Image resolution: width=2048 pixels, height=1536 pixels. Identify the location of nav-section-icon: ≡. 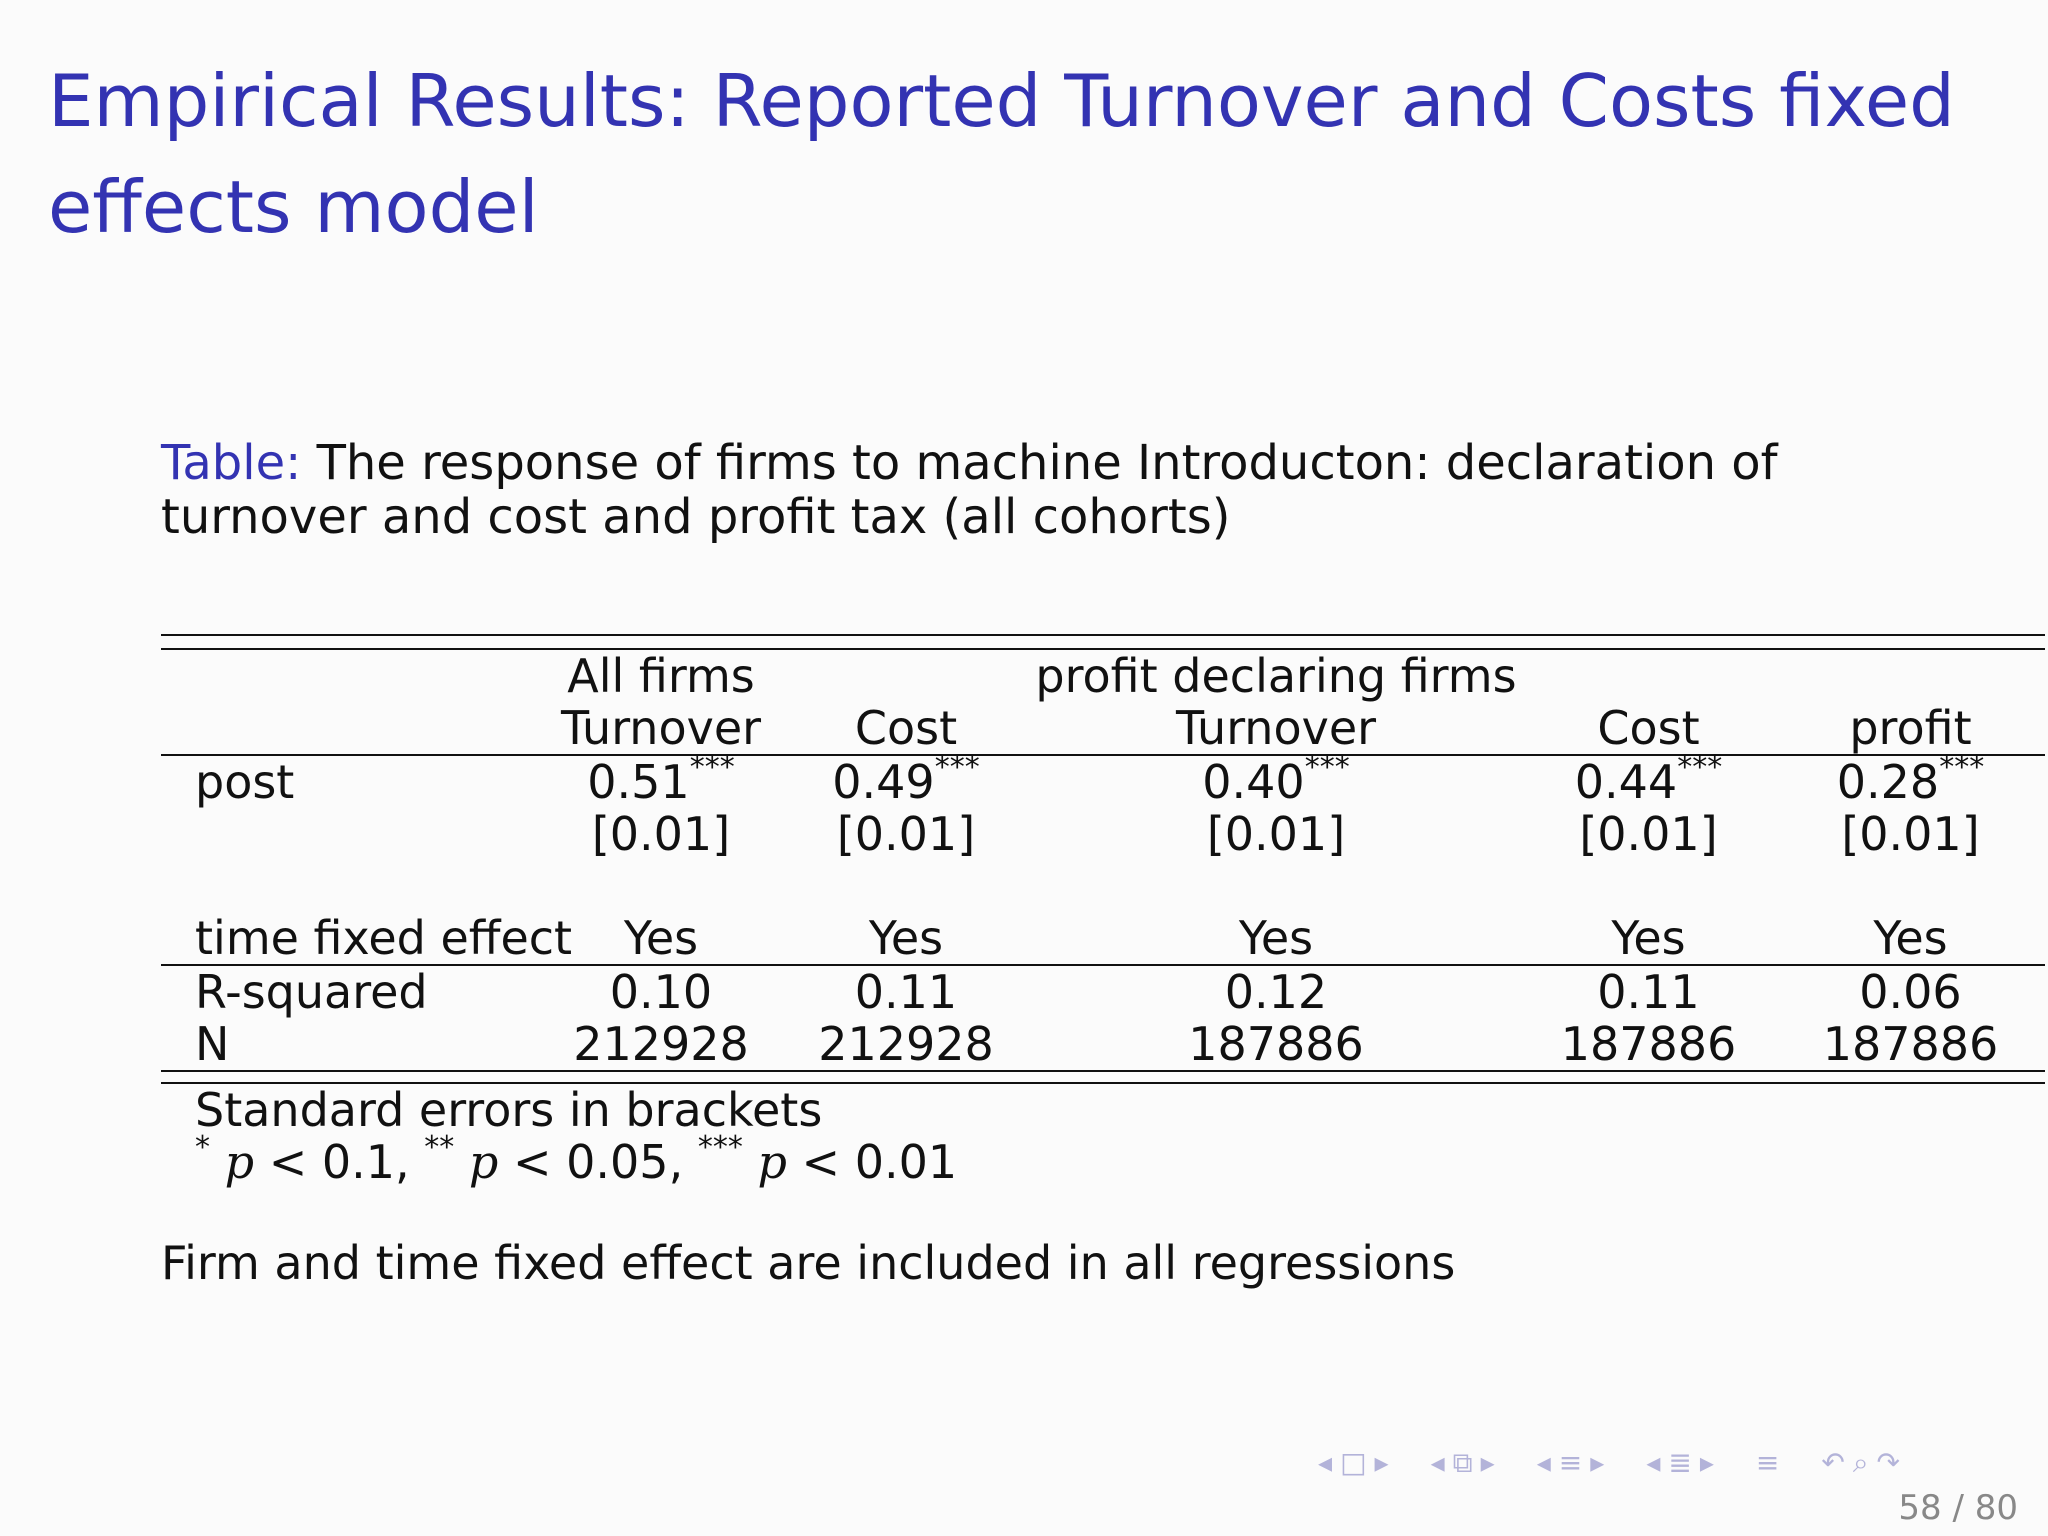
(1570, 1462).